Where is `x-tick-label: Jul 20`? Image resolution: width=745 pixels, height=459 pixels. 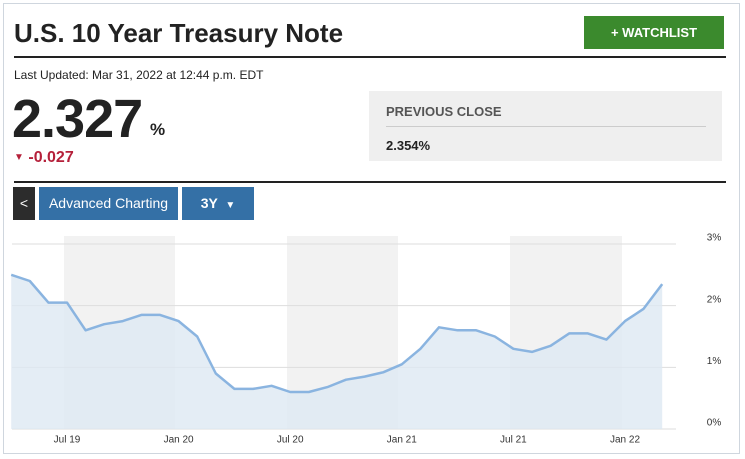
x-tick-label: Jul 20 is located at coordinates (290, 440).